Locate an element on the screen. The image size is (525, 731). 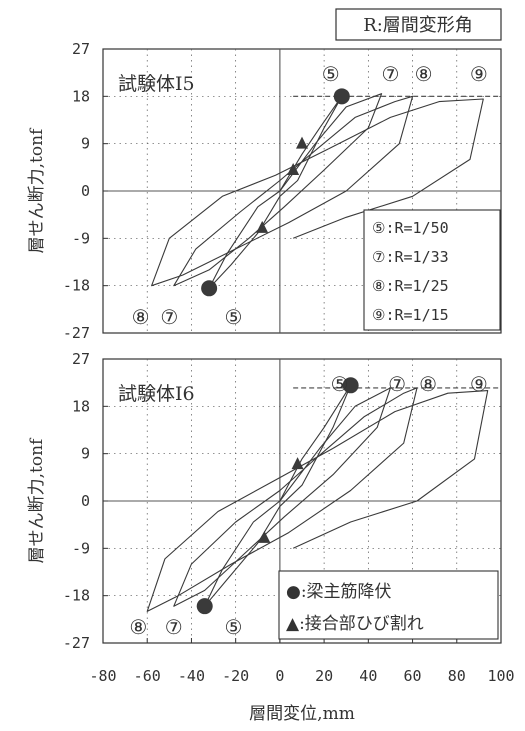
x-tick-label: 20 is located at coordinates (324, 676).